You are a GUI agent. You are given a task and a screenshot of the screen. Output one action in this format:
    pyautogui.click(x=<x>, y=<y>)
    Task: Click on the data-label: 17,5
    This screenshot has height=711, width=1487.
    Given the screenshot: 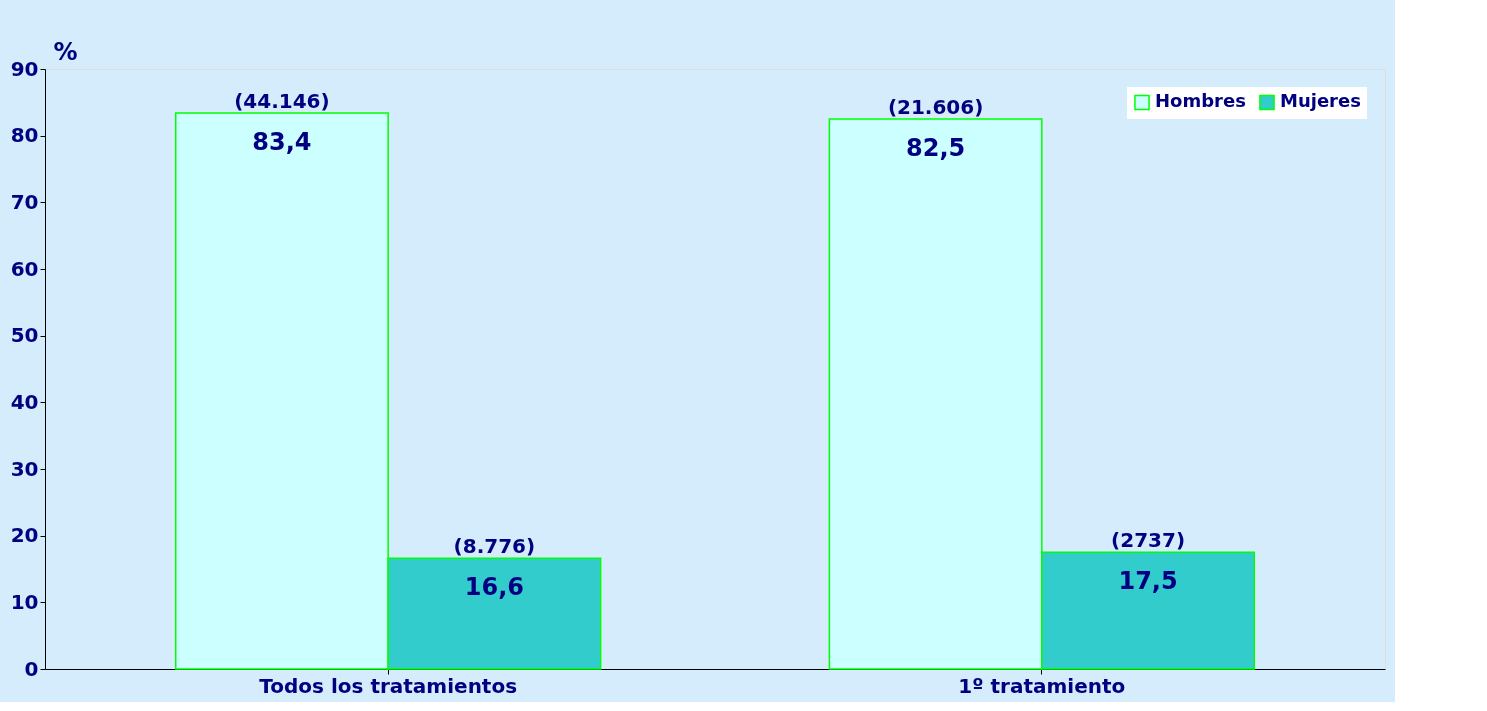 What is the action you would take?
    pyautogui.click(x=1148, y=581)
    